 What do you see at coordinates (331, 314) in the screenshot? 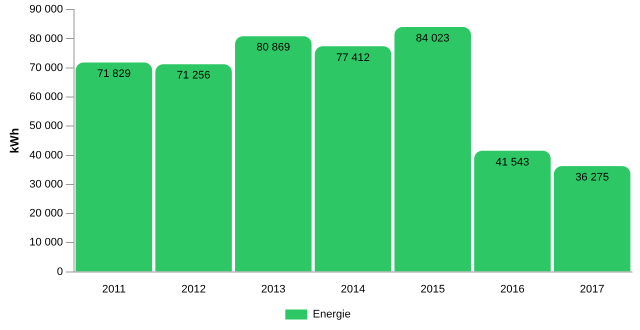
I see `legend-label: Energie` at bounding box center [331, 314].